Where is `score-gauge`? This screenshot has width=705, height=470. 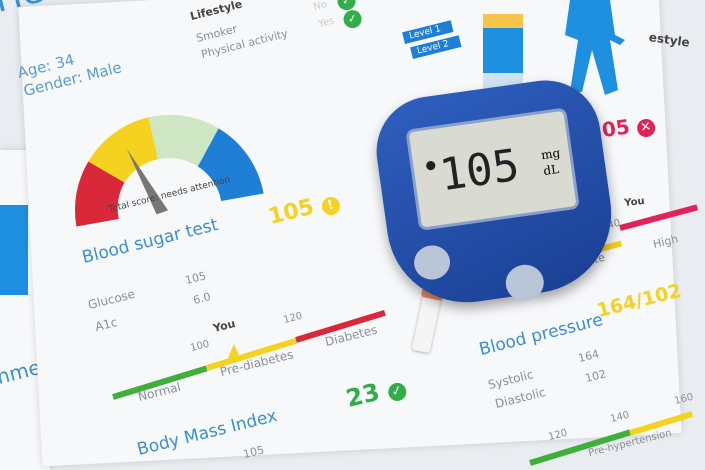 score-gauge is located at coordinates (169, 170).